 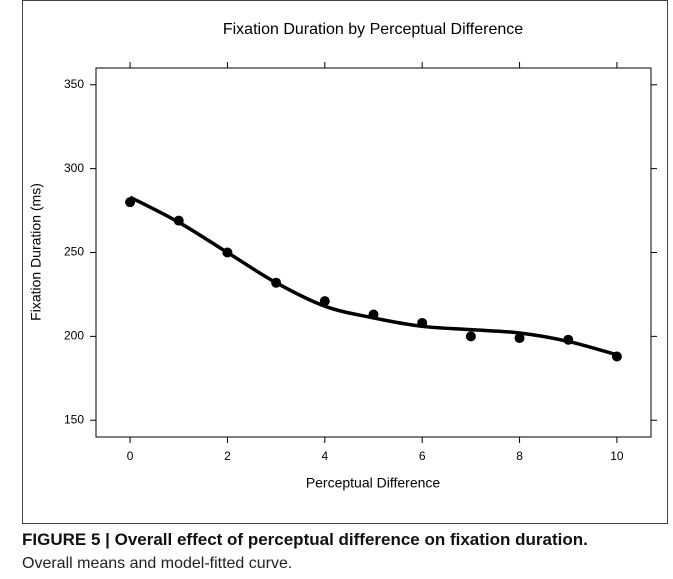 What do you see at coordinates (422, 456) in the screenshot?
I see `x-tick-label: 6` at bounding box center [422, 456].